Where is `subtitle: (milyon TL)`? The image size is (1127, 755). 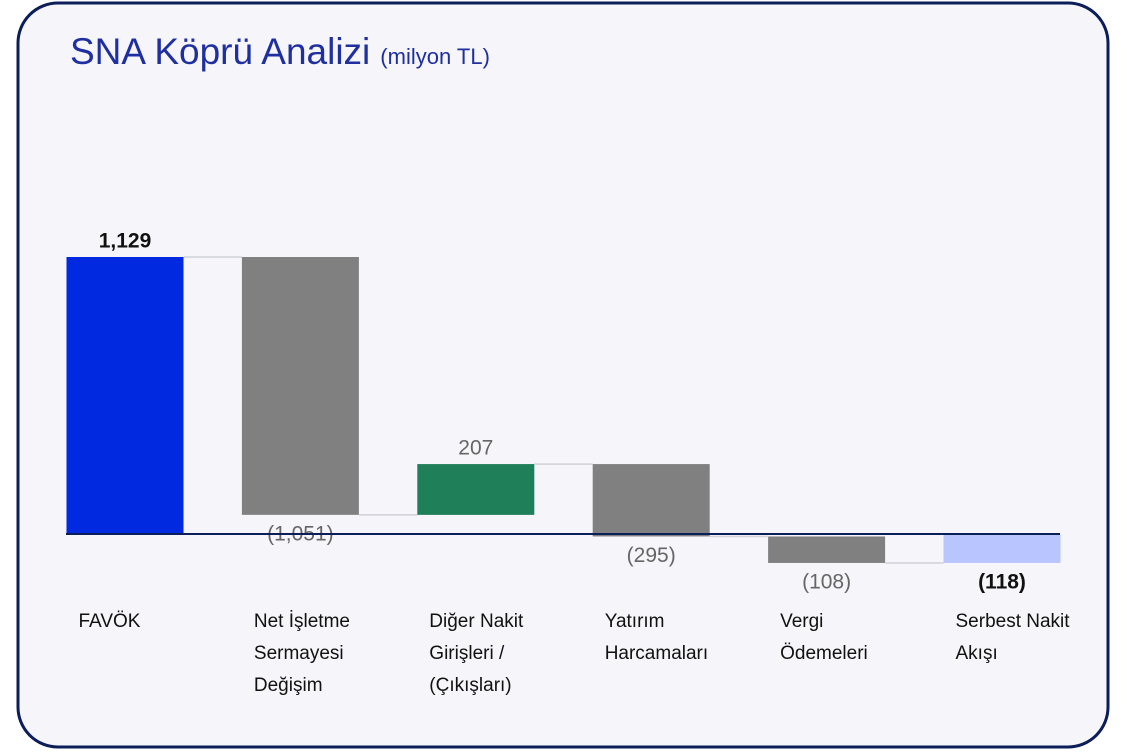
subtitle: (milyon TL) is located at coordinates (435, 56).